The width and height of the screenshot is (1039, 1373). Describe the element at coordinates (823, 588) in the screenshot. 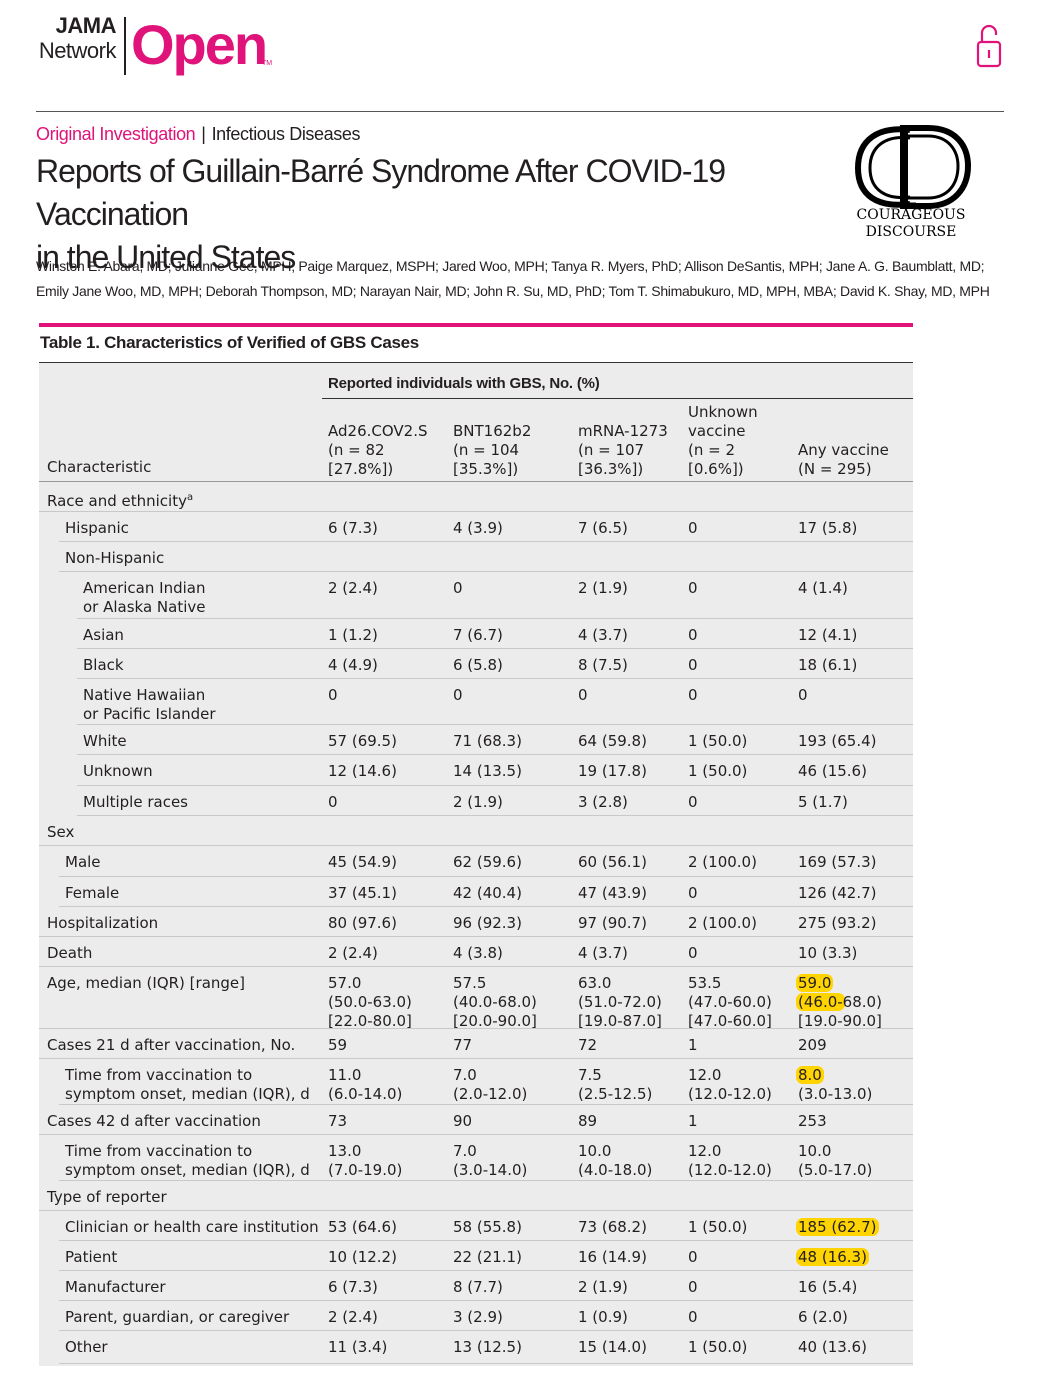

I see `cell-line: 4 (1.4)` at that location.